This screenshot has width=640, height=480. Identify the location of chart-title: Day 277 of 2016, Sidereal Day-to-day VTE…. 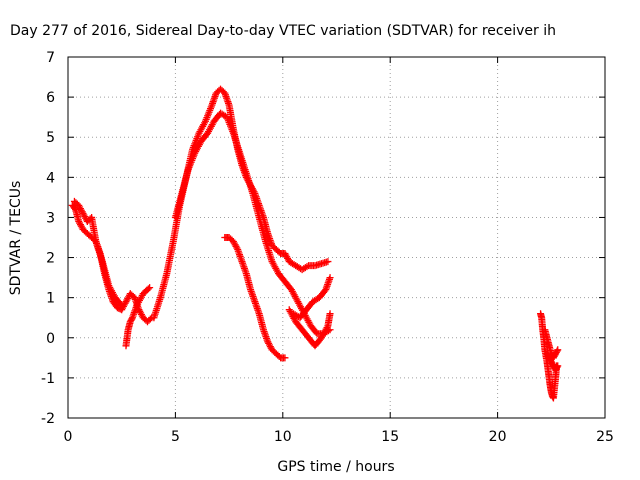
(283, 31).